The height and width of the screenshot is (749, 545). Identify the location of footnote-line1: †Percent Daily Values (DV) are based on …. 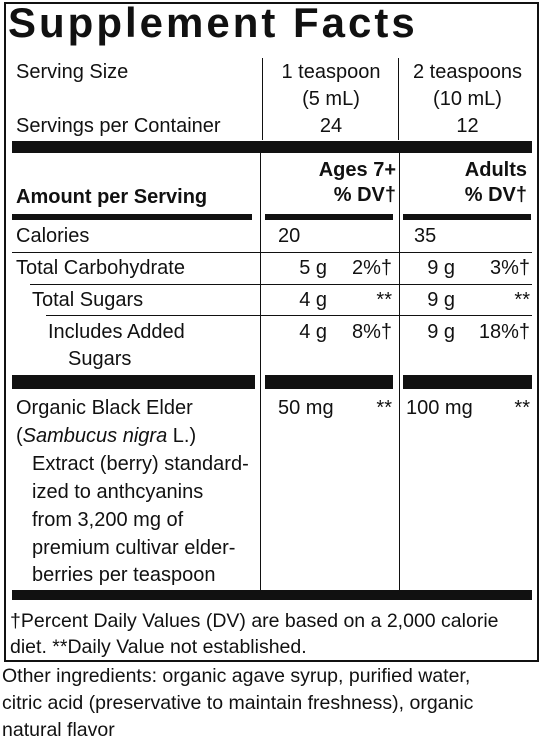
(254, 621).